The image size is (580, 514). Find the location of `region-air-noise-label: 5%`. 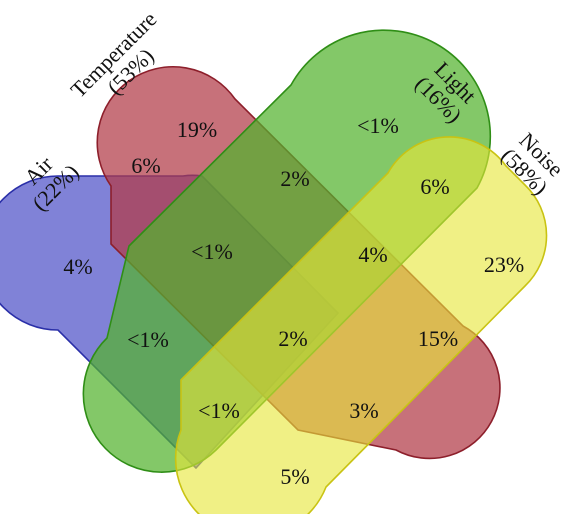

region-air-noise-label: 5% is located at coordinates (294, 476).